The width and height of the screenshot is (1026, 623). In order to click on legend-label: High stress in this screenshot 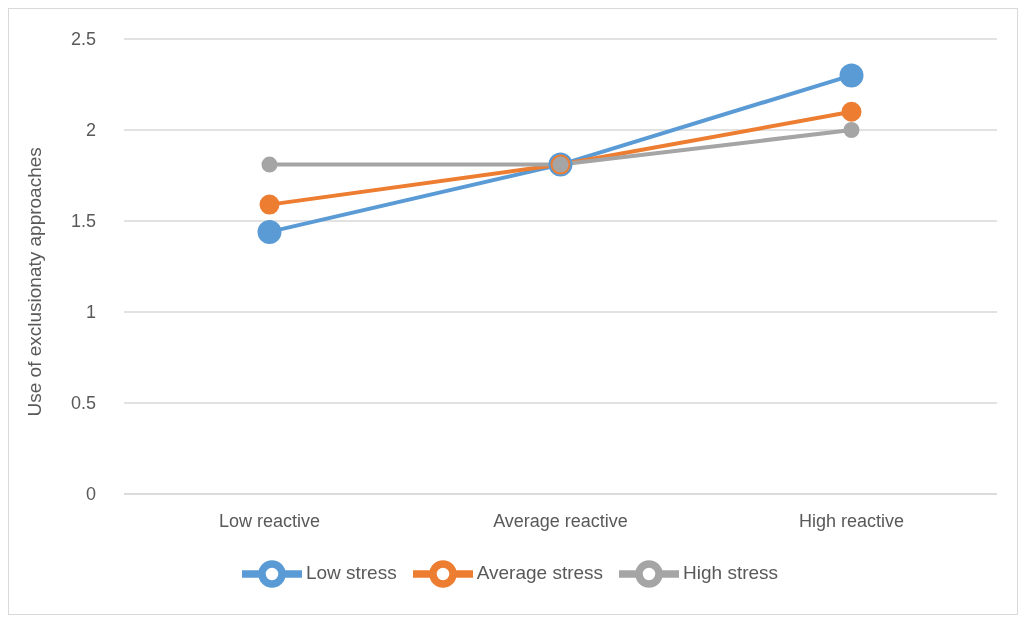, I will do `click(731, 573)`.